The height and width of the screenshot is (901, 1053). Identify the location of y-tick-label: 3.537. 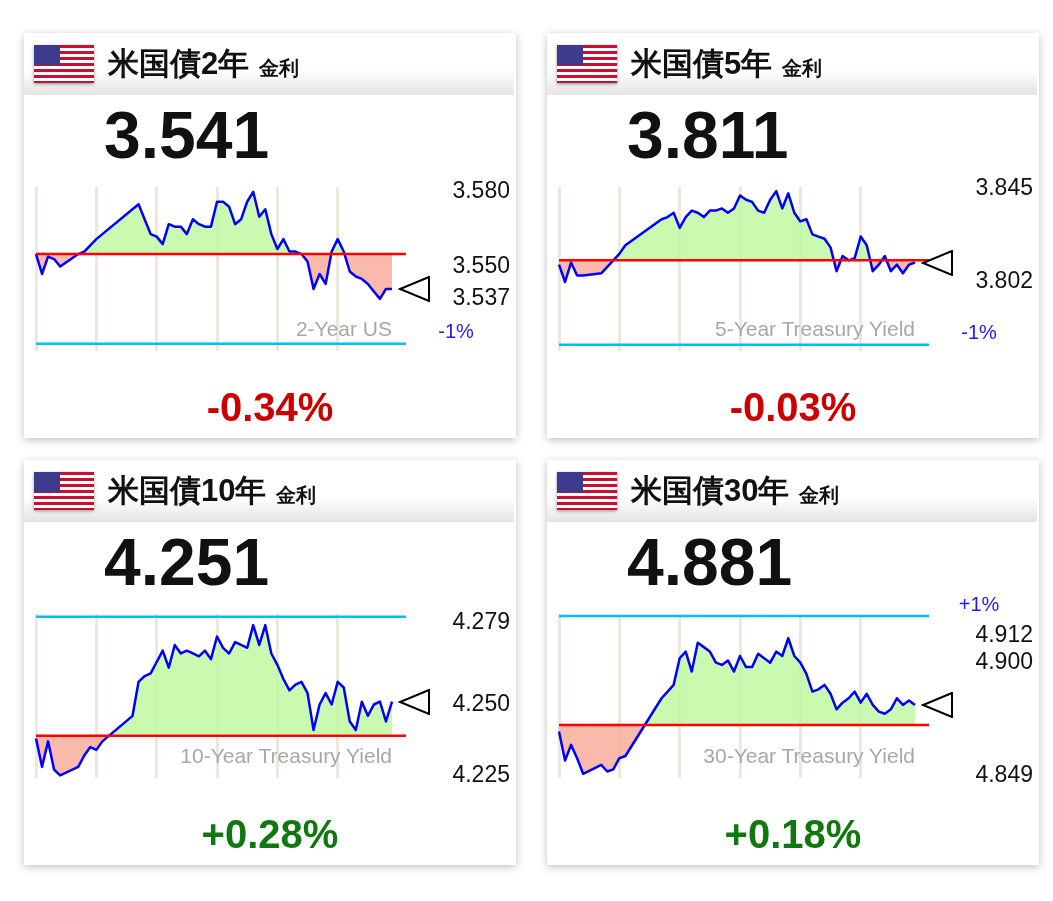
(481, 297).